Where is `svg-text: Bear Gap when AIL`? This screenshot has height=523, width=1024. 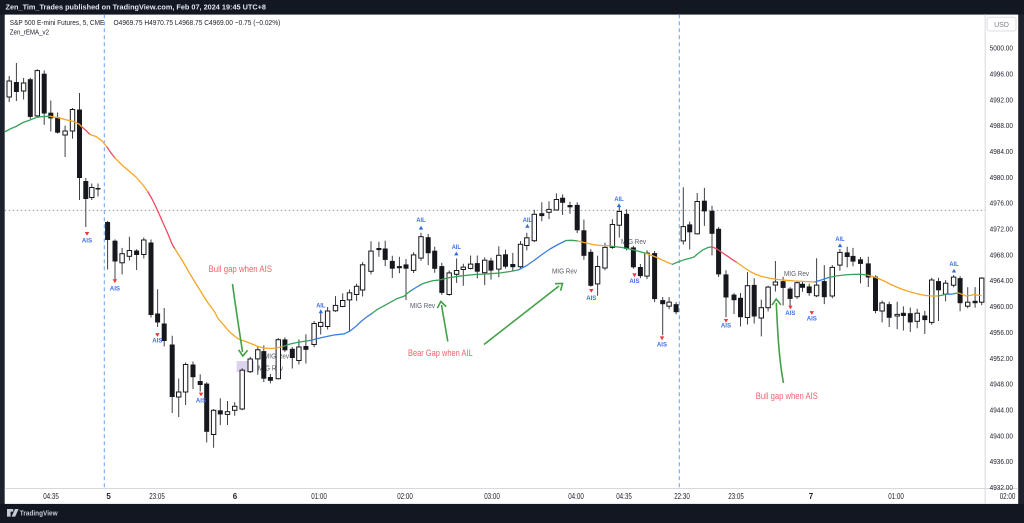 svg-text: Bear Gap when AIL is located at coordinates (440, 353).